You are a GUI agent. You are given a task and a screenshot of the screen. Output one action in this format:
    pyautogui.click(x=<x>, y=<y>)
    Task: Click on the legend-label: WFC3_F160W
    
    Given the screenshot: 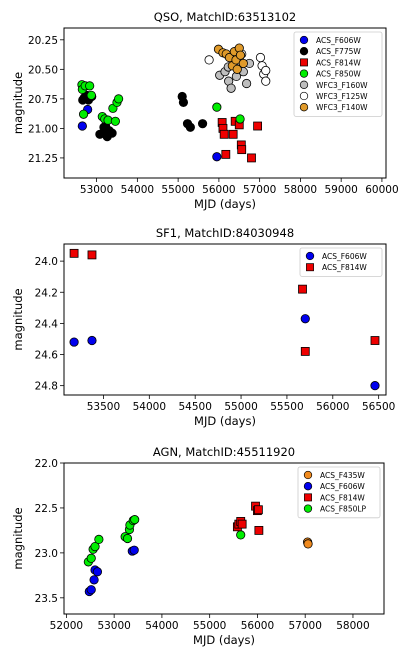 What is the action you would take?
    pyautogui.click(x=342, y=85)
    